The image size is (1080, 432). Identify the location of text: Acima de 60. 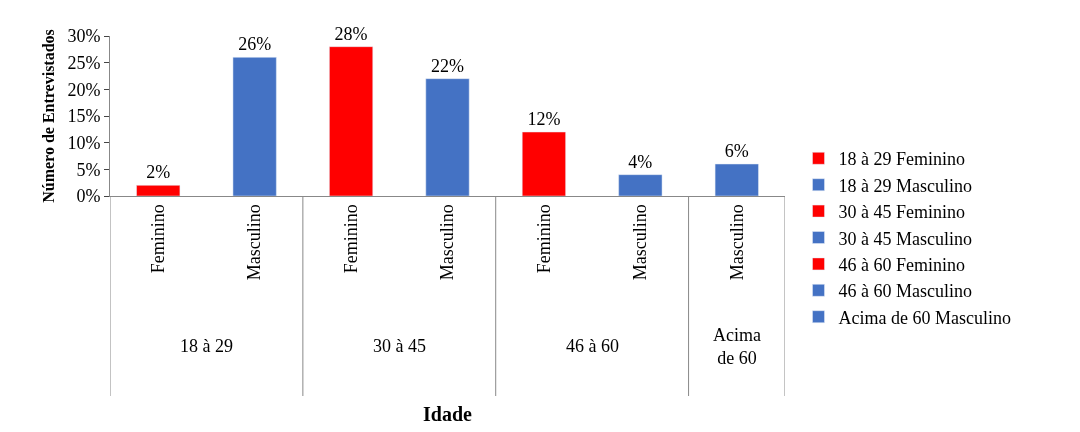
(737, 347).